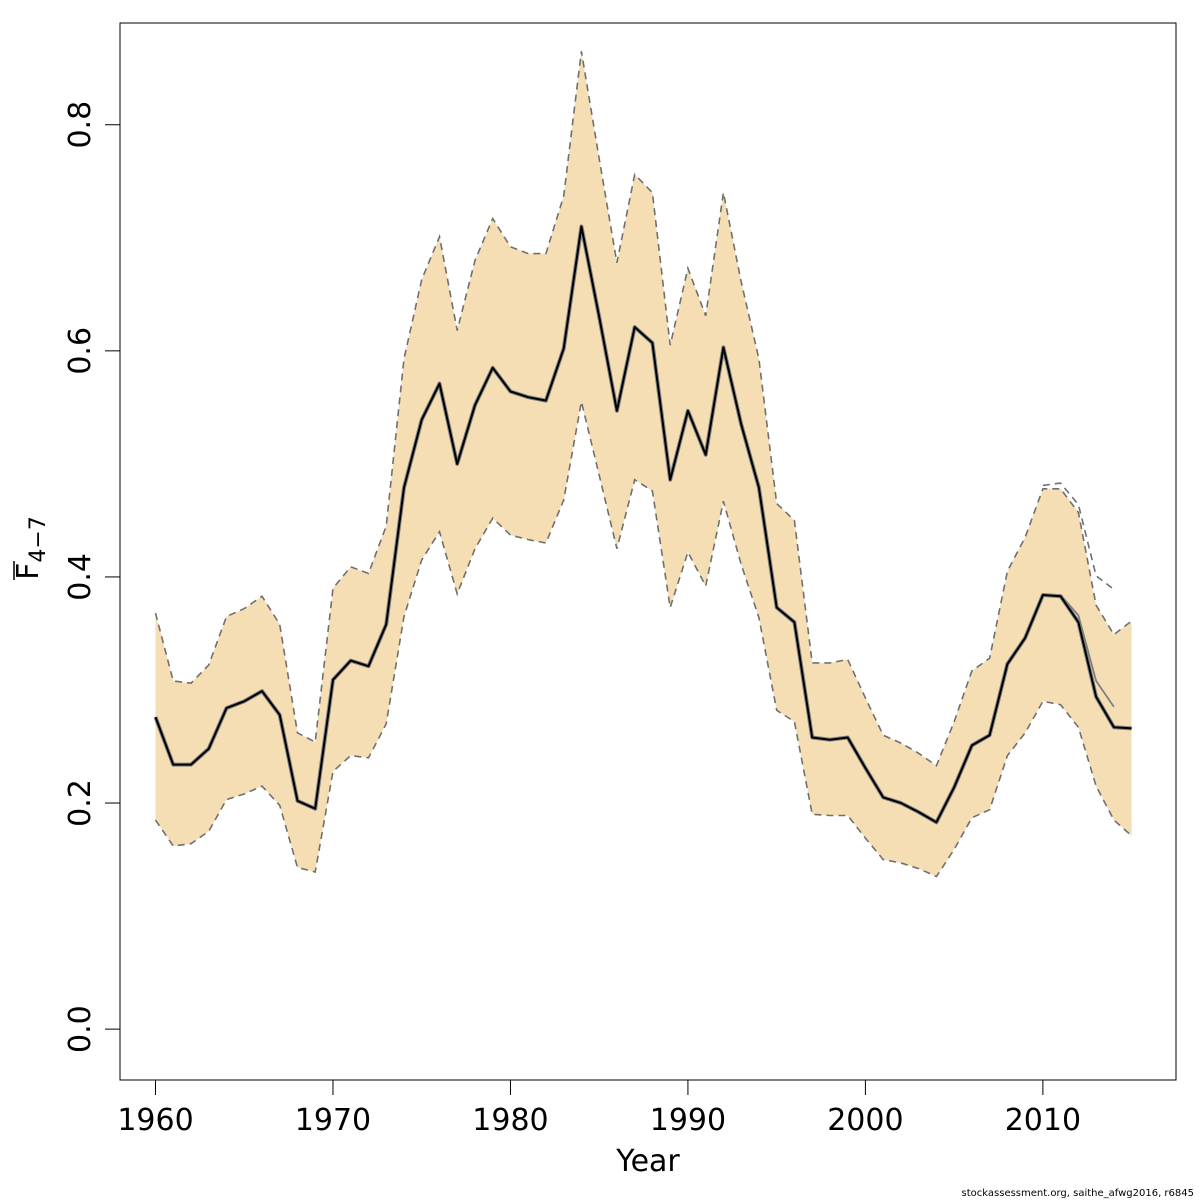 This screenshot has height=1200, width=1200. Describe the element at coordinates (333, 1120) in the screenshot. I see `x-tick-label: 1970` at that location.